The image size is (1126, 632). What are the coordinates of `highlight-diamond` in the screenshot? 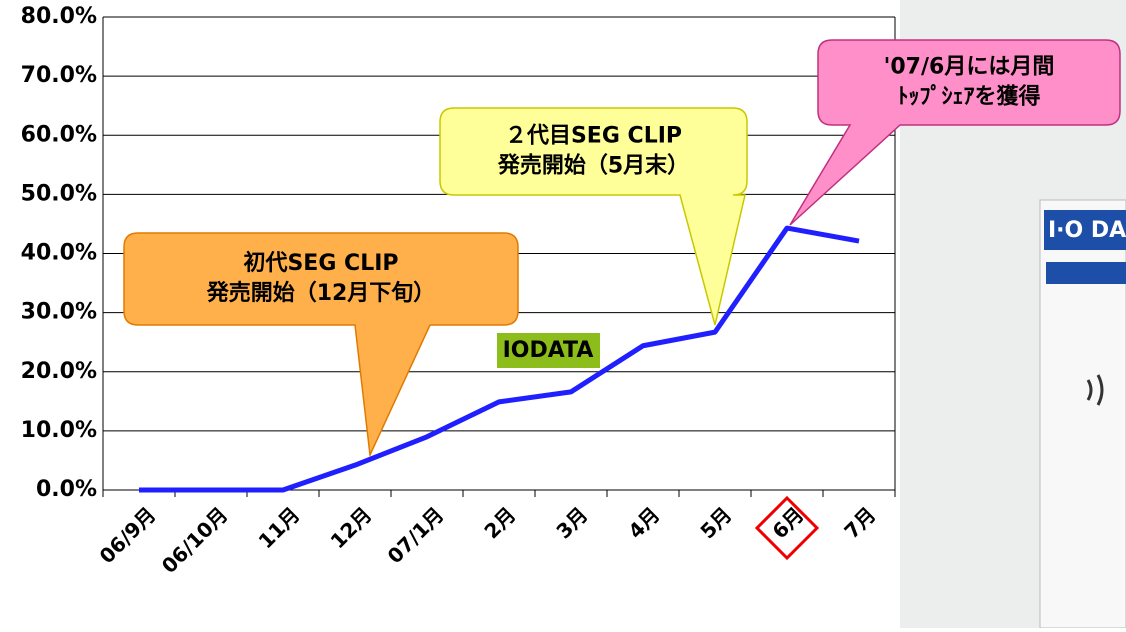 It's located at (787, 528).